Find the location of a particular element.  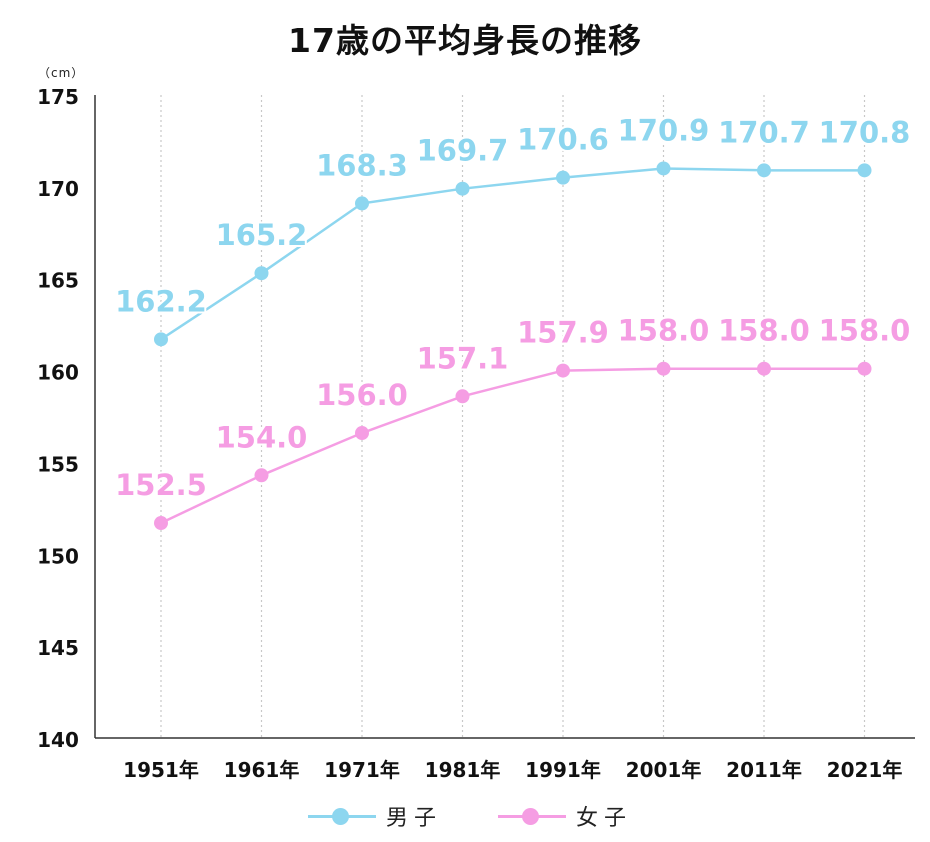

y-tick-label: 175 is located at coordinates (58, 97).